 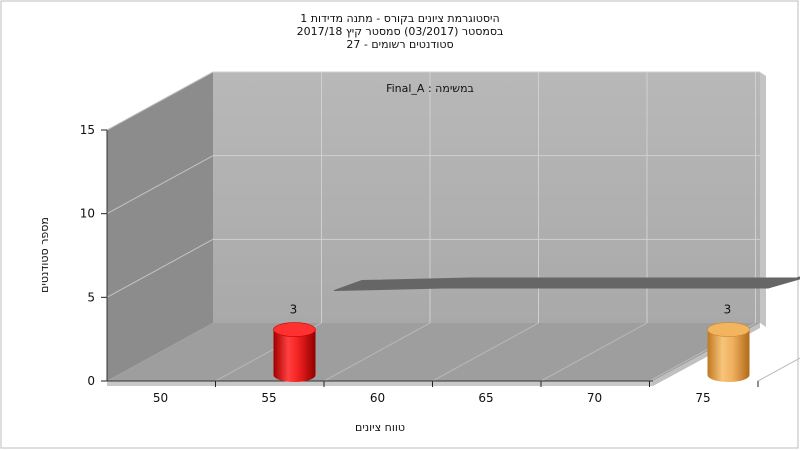 I want to click on x-tick-label: 55, so click(x=268, y=398).